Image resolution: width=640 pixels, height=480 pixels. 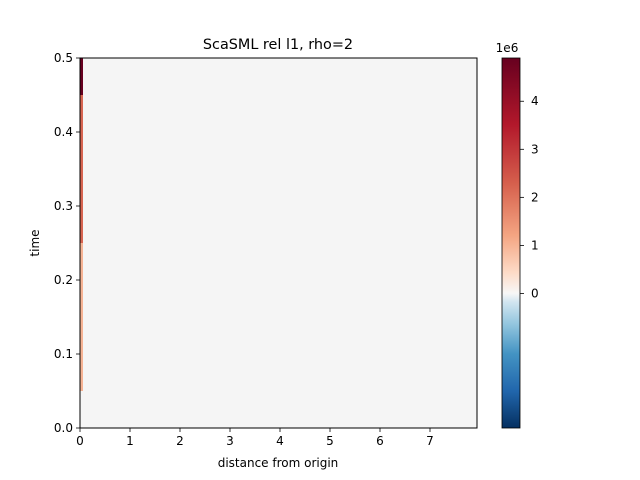 What do you see at coordinates (535, 293) in the screenshot?
I see `colorbar-tick-label: 0` at bounding box center [535, 293].